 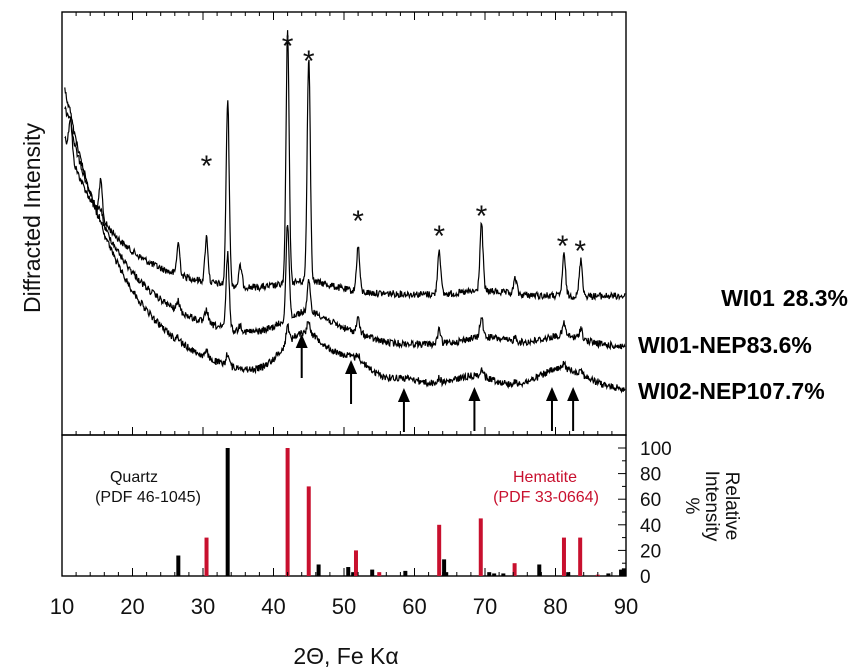 What do you see at coordinates (62, 606) in the screenshot?
I see `x-tick-label: 10` at bounding box center [62, 606].